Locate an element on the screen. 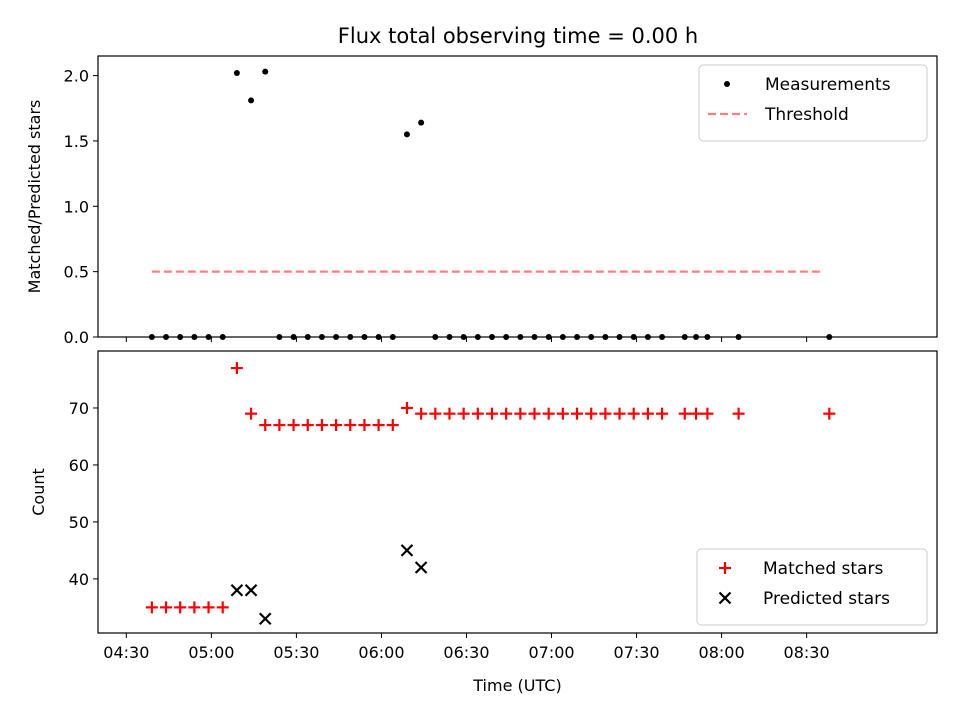 The width and height of the screenshot is (960, 724). x-tick-label: 07:30 is located at coordinates (636, 652).